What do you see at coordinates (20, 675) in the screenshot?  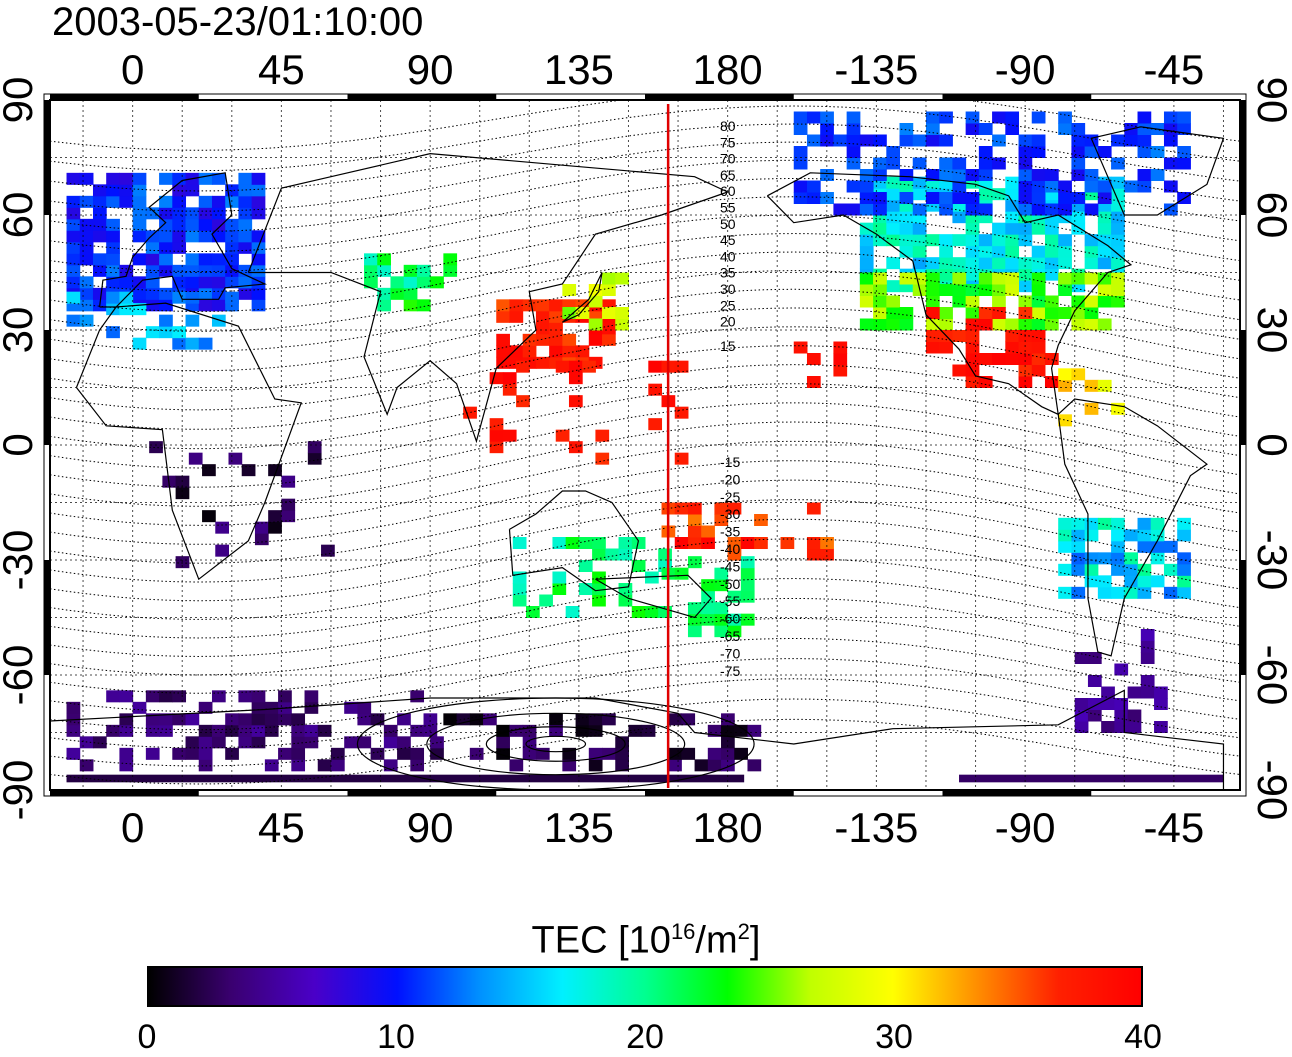 I see `lat-tick-left: -60` at bounding box center [20, 675].